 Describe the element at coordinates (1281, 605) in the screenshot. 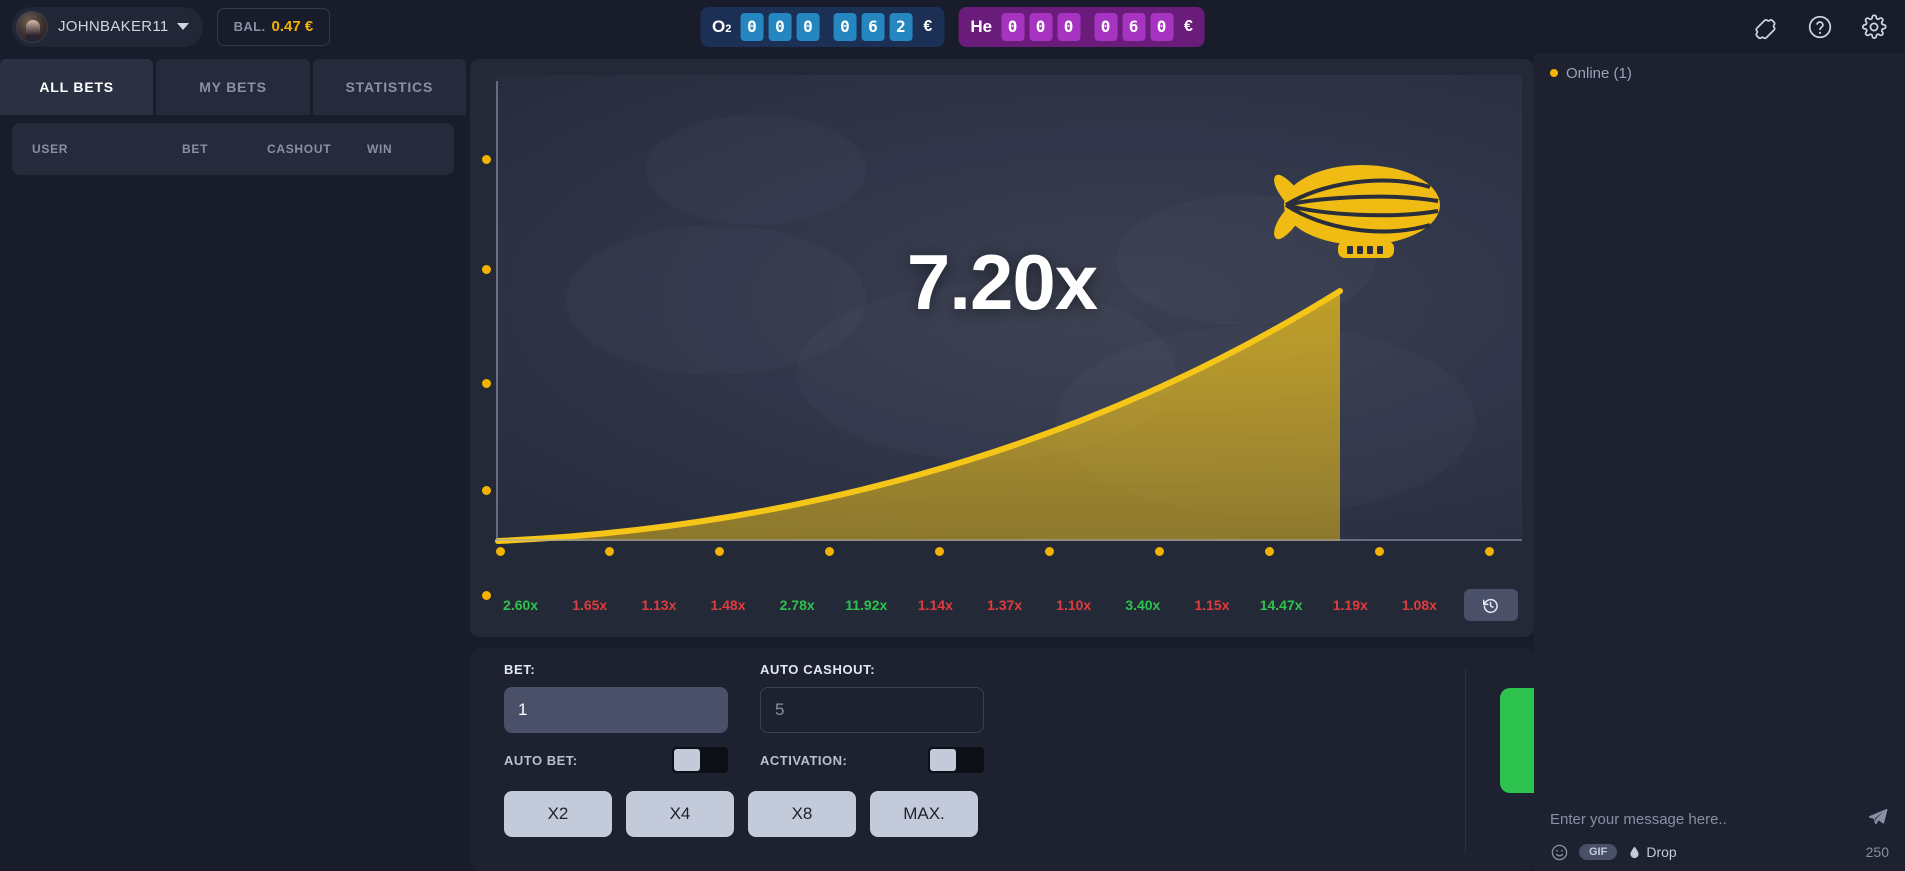

I see `history-item: 14.47x` at that location.